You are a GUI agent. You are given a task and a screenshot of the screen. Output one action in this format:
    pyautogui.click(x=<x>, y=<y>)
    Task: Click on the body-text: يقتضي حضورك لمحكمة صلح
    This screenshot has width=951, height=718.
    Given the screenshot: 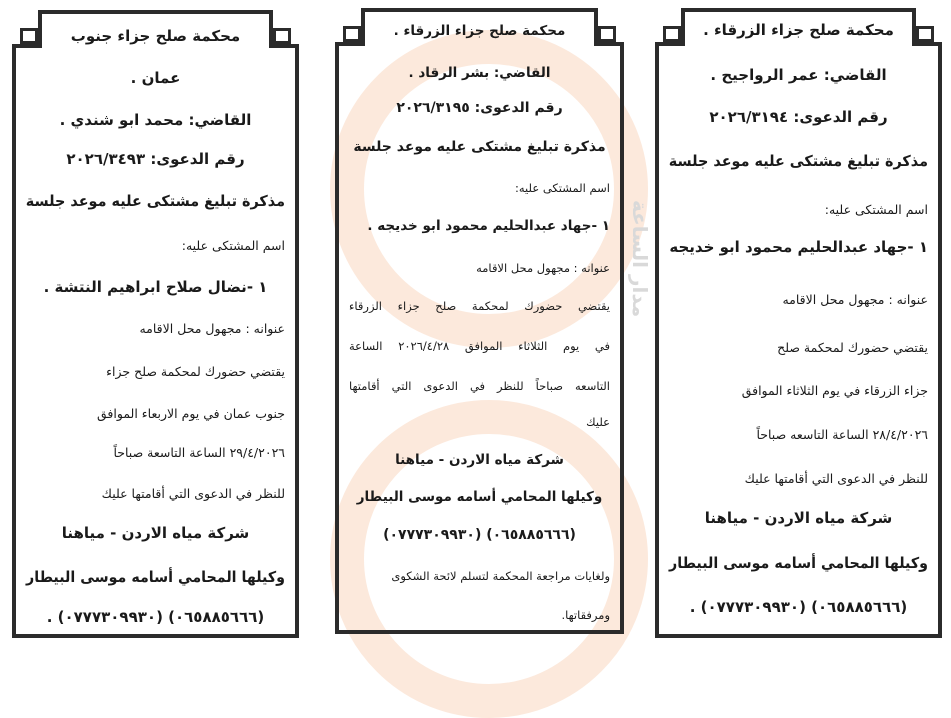 What is the action you would take?
    pyautogui.click(x=852, y=347)
    